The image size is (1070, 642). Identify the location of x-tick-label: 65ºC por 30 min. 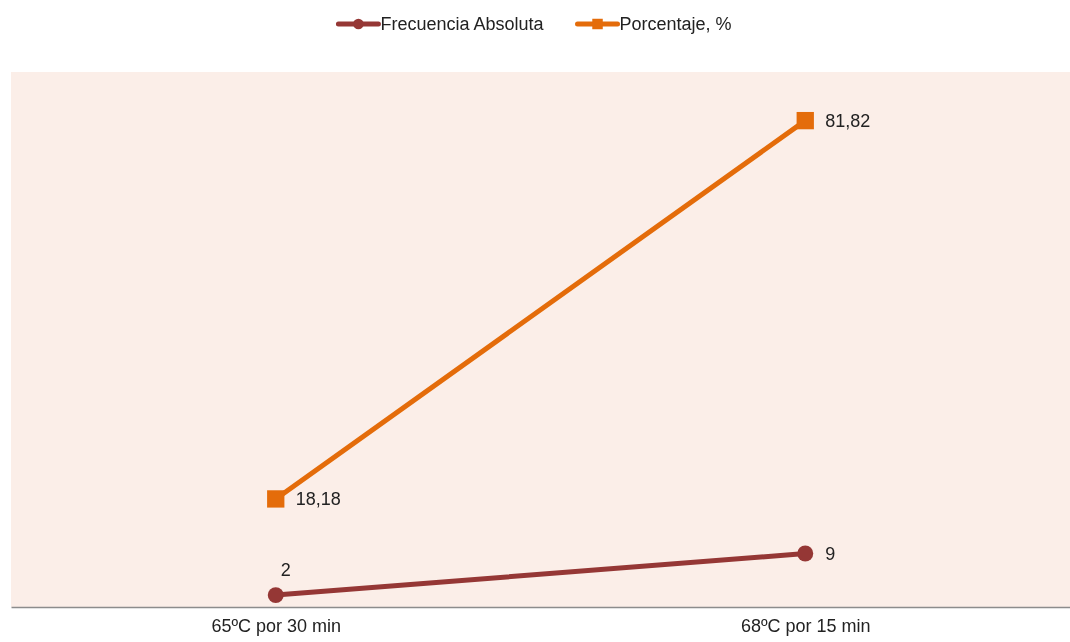
(276, 625).